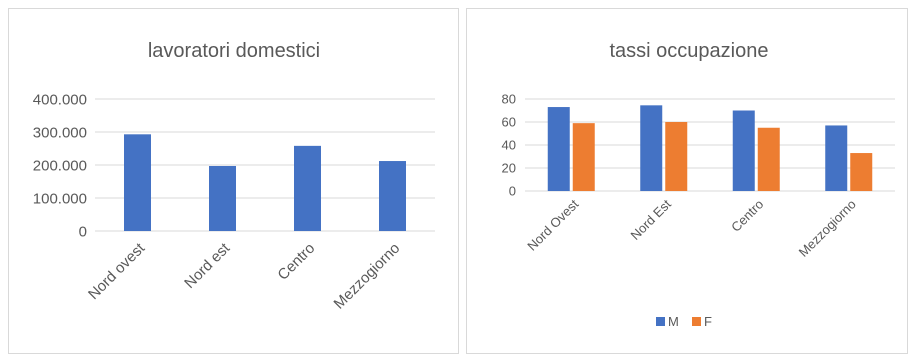 This screenshot has height=355, width=915. What do you see at coordinates (137, 182) in the screenshot?
I see `bar-nord-ovest` at bounding box center [137, 182].